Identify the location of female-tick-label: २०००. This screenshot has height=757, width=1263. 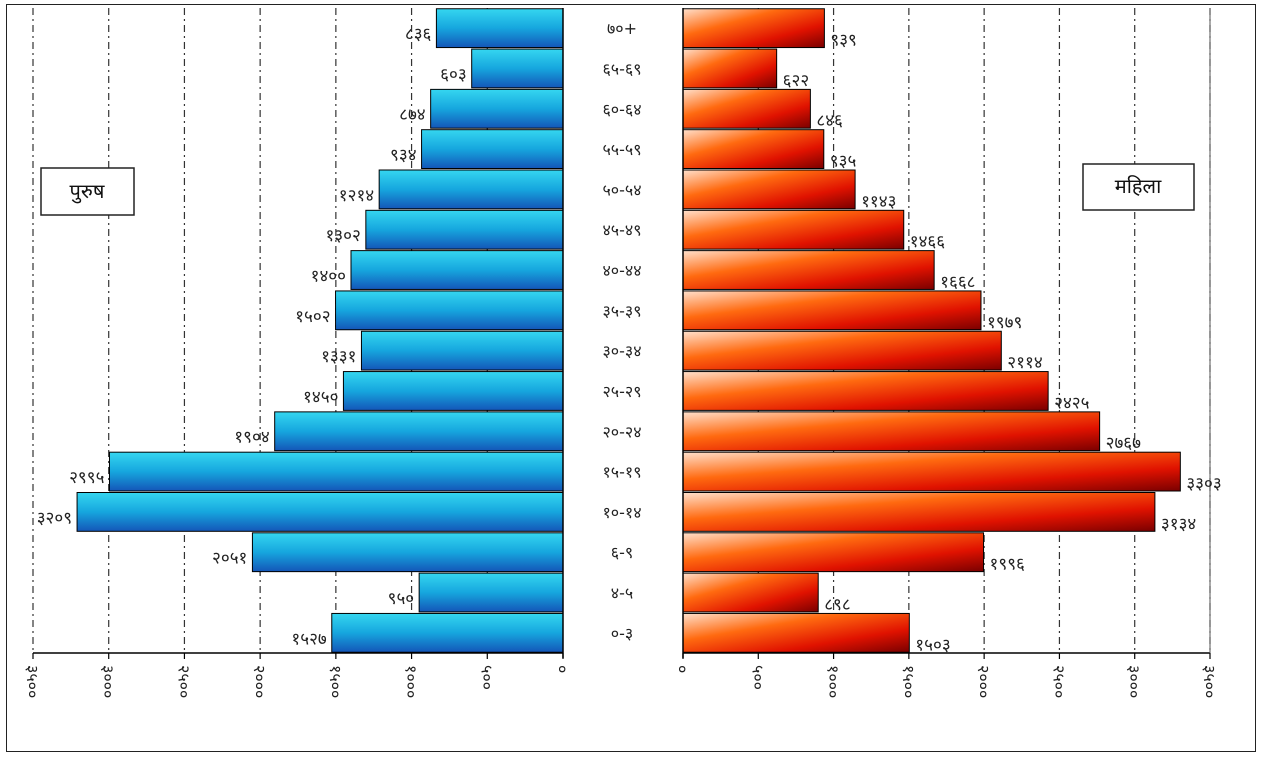
(983, 681).